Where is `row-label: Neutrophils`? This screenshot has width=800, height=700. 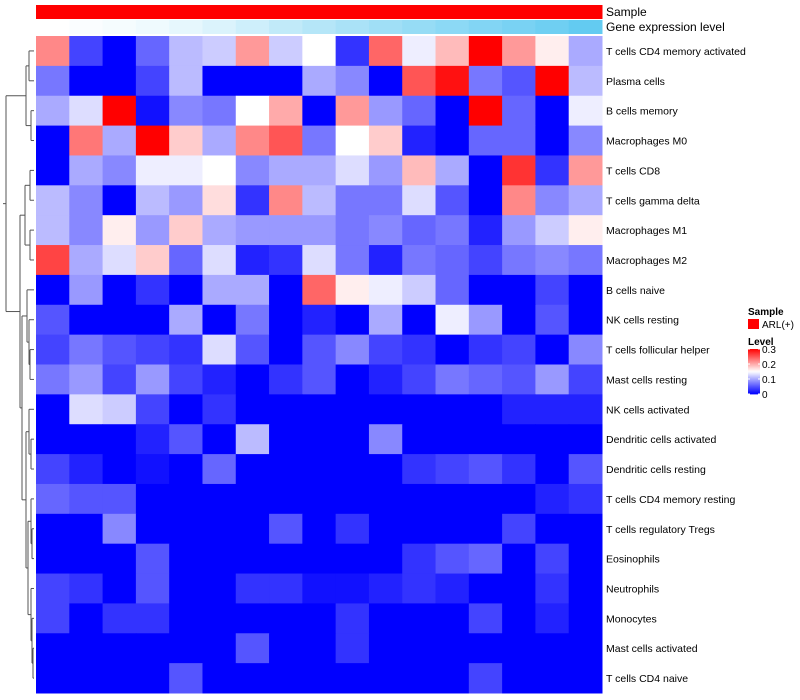 row-label: Neutrophils is located at coordinates (632, 589).